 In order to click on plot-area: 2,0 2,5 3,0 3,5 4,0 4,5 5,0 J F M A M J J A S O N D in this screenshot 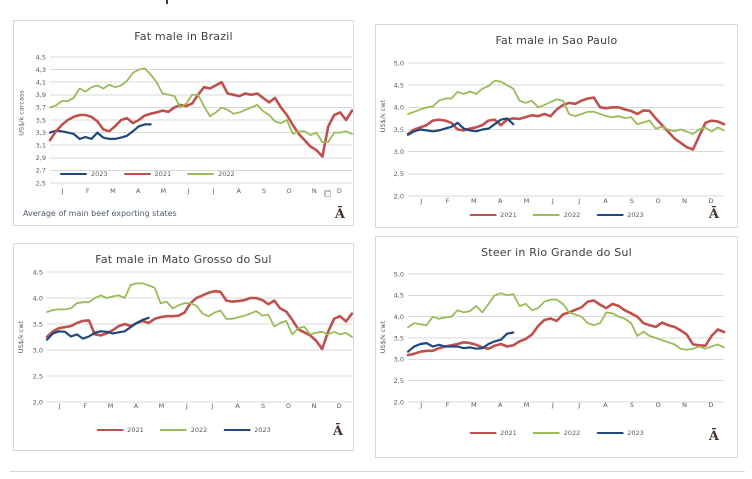, I will do `click(560, 339)`.